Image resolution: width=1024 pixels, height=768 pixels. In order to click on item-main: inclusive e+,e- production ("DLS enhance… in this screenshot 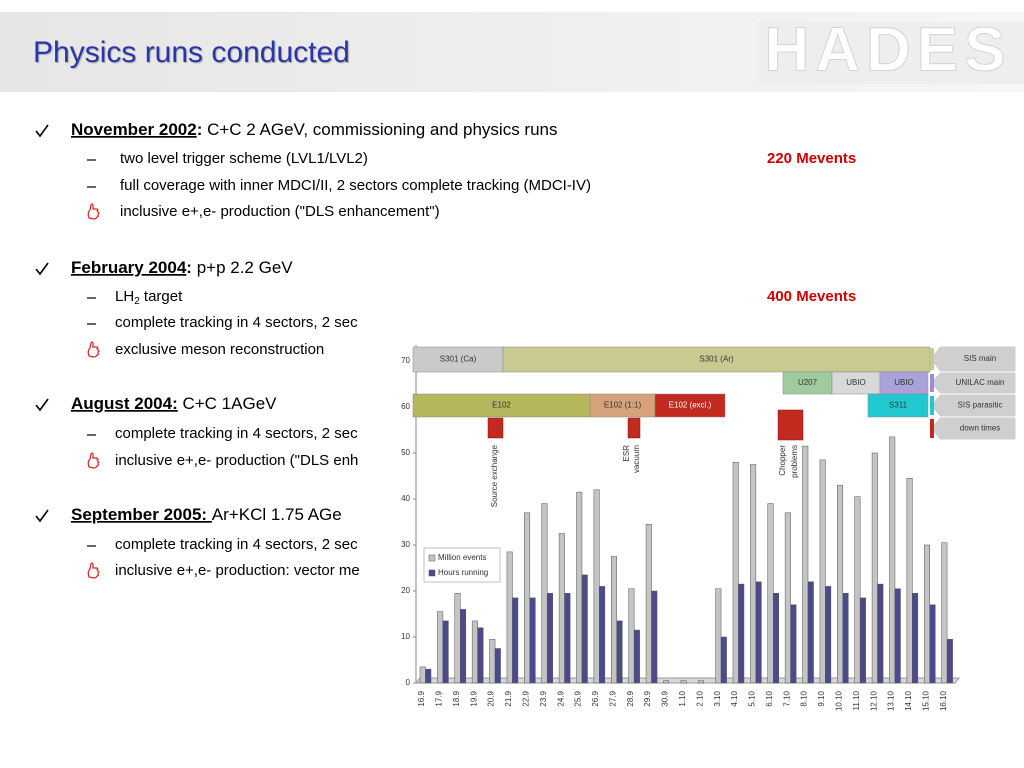, I will do `click(280, 211)`.